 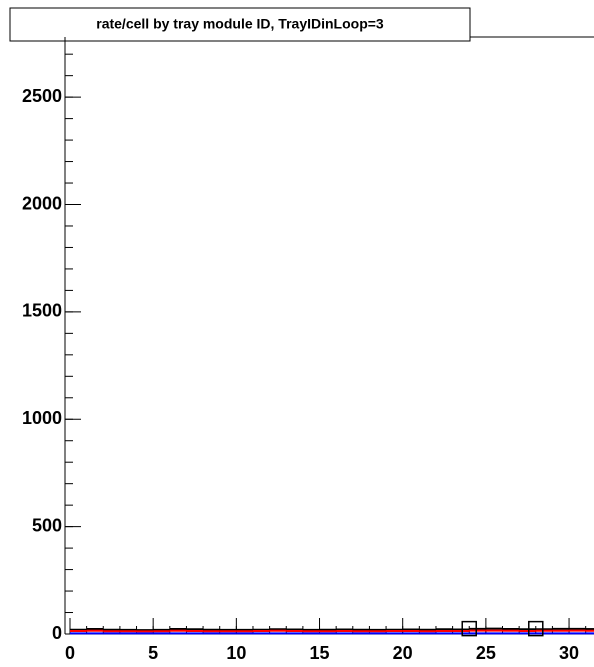 What do you see at coordinates (42, 418) in the screenshot?
I see `y-tick-label: 1000` at bounding box center [42, 418].